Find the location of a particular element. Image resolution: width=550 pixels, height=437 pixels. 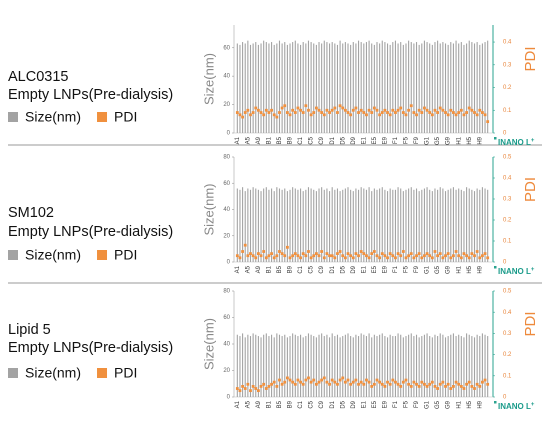

y2-tick-label: 0.1 is located at coordinates (507, 111).